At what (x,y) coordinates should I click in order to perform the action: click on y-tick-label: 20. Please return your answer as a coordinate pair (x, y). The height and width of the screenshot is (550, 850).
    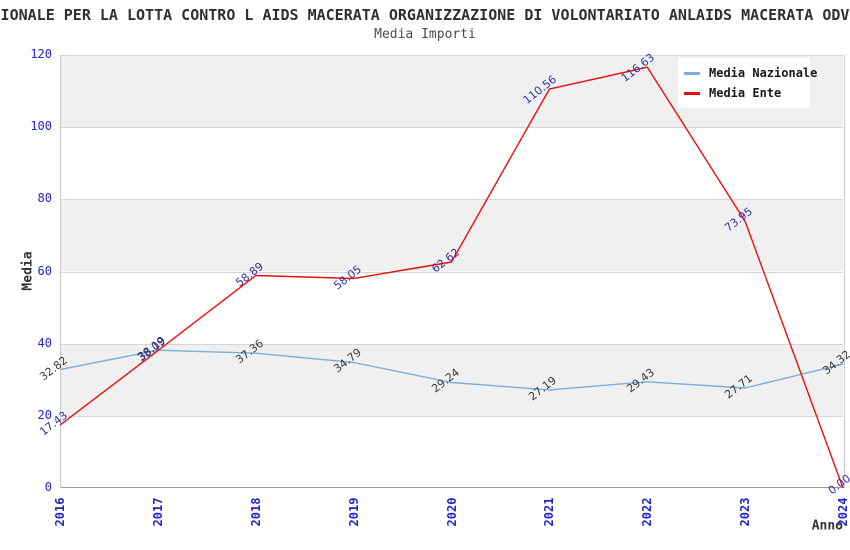
    Looking at the image, I should click on (44, 414).